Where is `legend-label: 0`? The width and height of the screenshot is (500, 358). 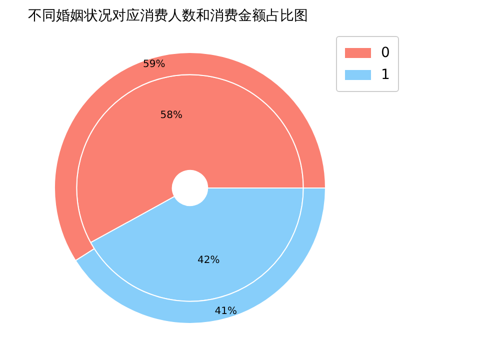
legend-label: 0 is located at coordinates (385, 53).